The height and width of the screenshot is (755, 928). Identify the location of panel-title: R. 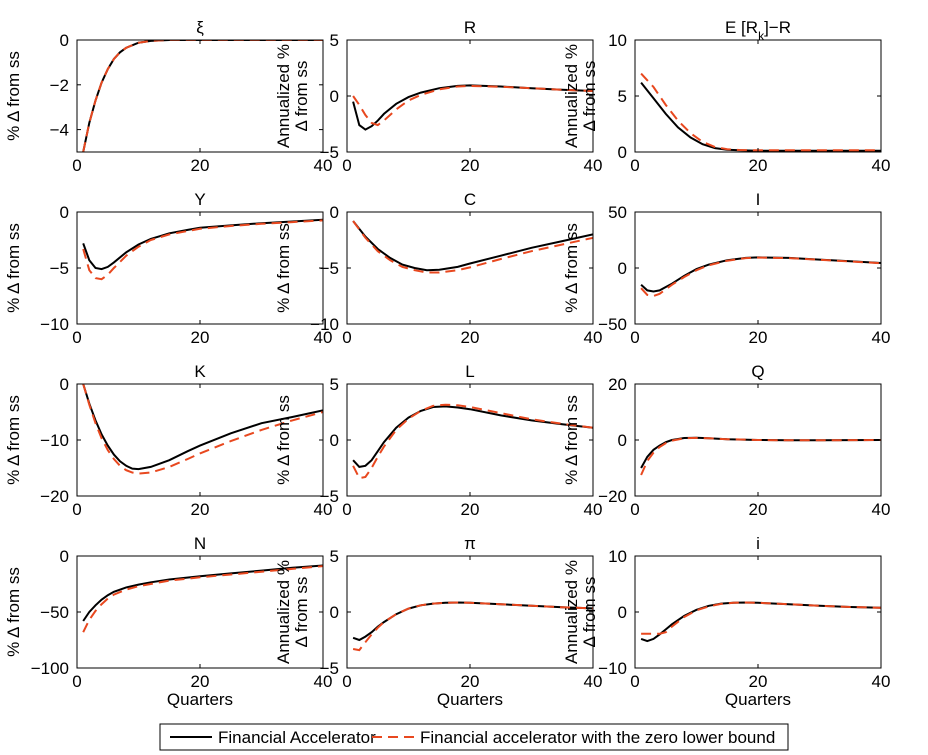
(470, 27).